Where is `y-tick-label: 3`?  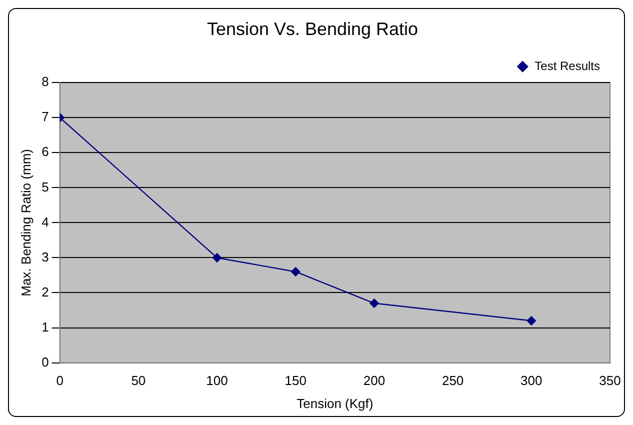 y-tick-label: 3 is located at coordinates (45, 256).